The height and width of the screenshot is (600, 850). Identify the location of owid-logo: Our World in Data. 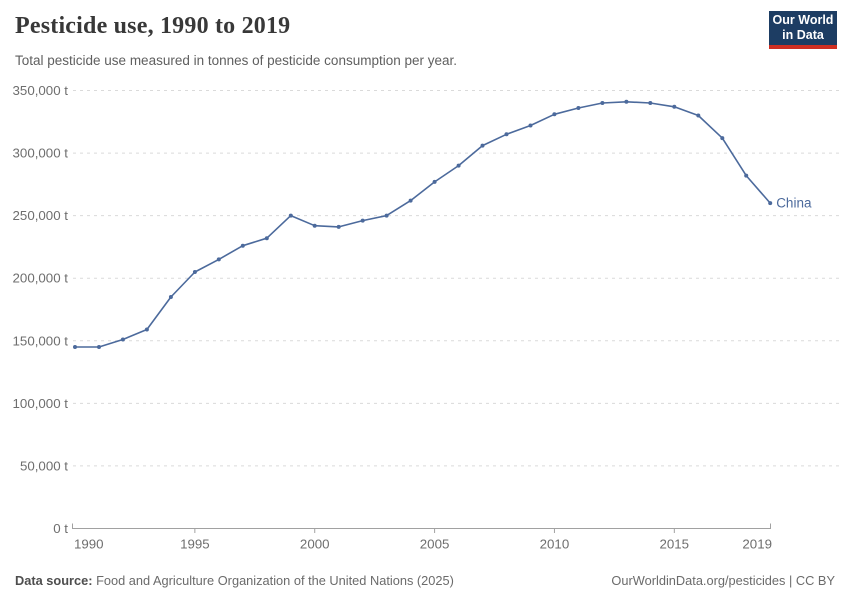
(803, 30).